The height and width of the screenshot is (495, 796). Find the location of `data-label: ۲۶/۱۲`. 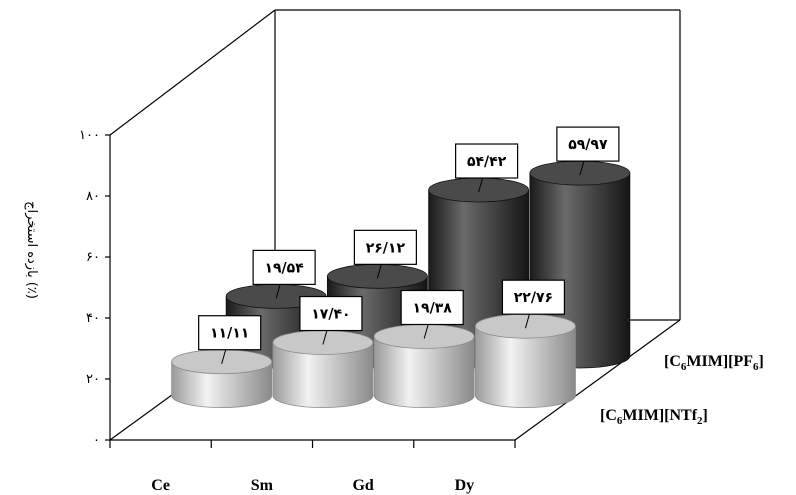

data-label: ۲۶/۱۲ is located at coordinates (385, 254).